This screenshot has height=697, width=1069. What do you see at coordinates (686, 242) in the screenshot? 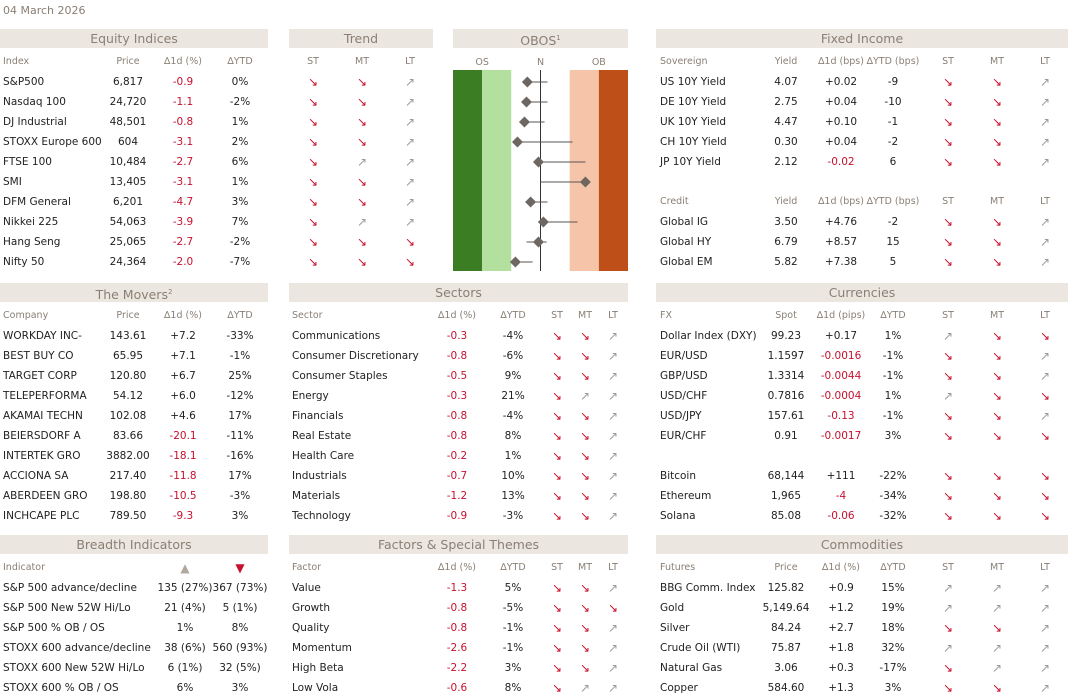
I see `cell: Global HY` at bounding box center [686, 242].